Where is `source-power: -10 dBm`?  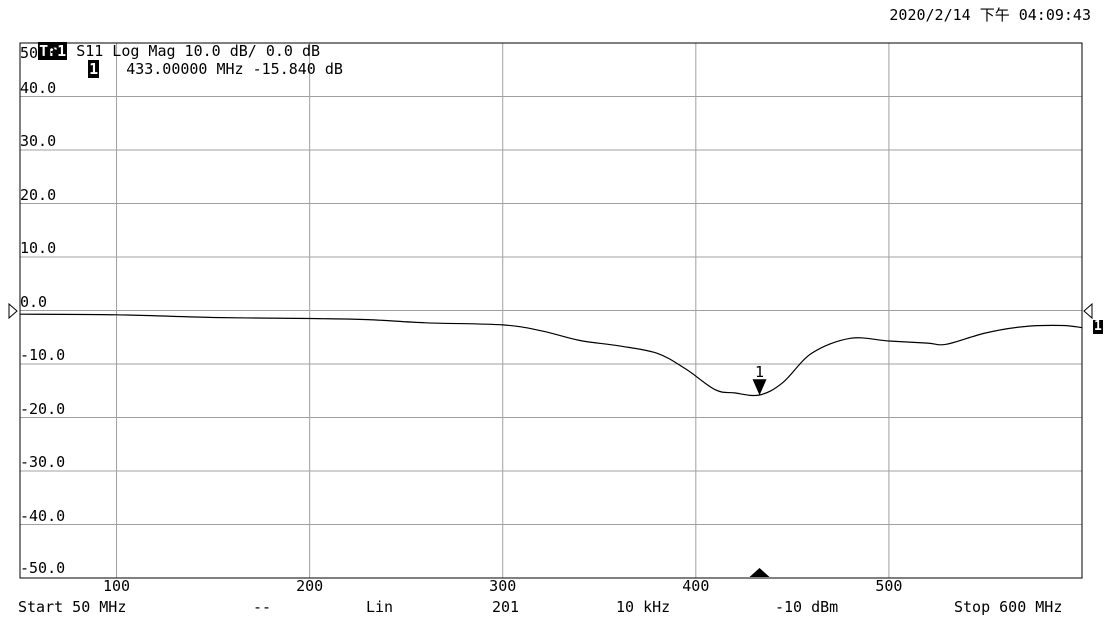 source-power: -10 dBm is located at coordinates (807, 607).